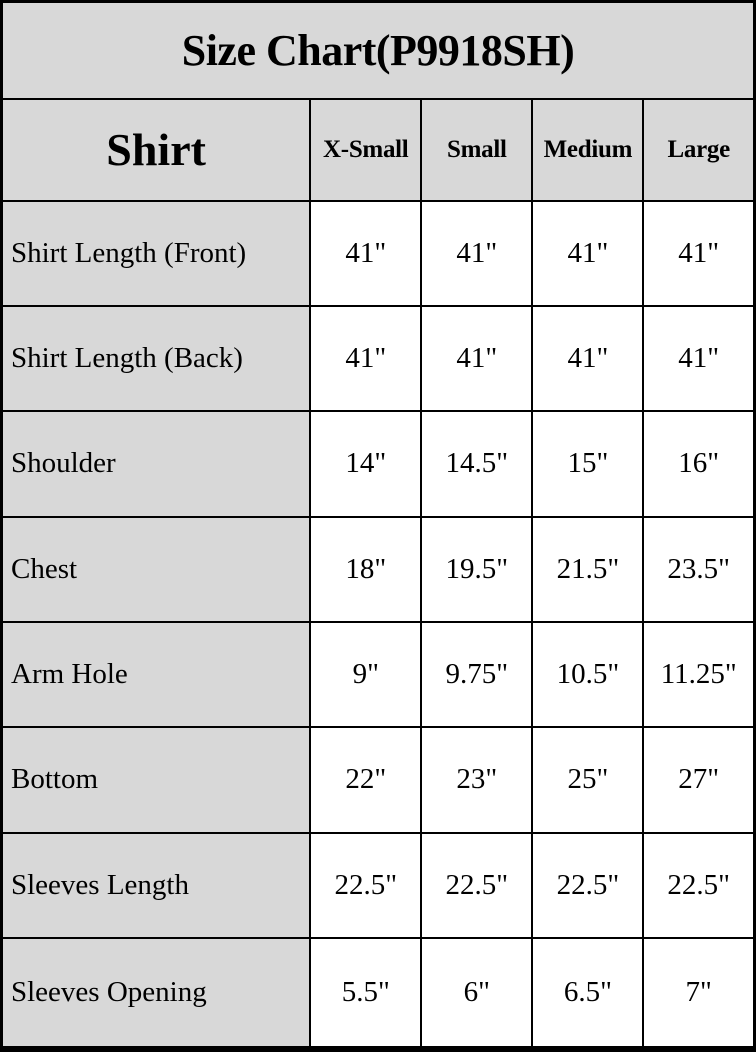  Describe the element at coordinates (156, 674) in the screenshot. I see `row-label: Arm Hole` at that location.